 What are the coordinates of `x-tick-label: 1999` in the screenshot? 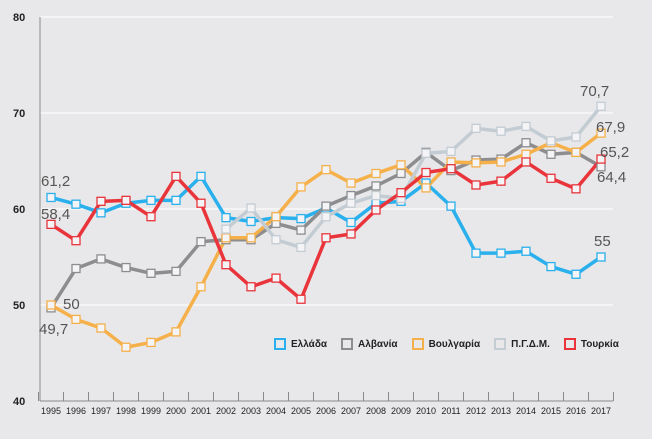 It's located at (151, 411).